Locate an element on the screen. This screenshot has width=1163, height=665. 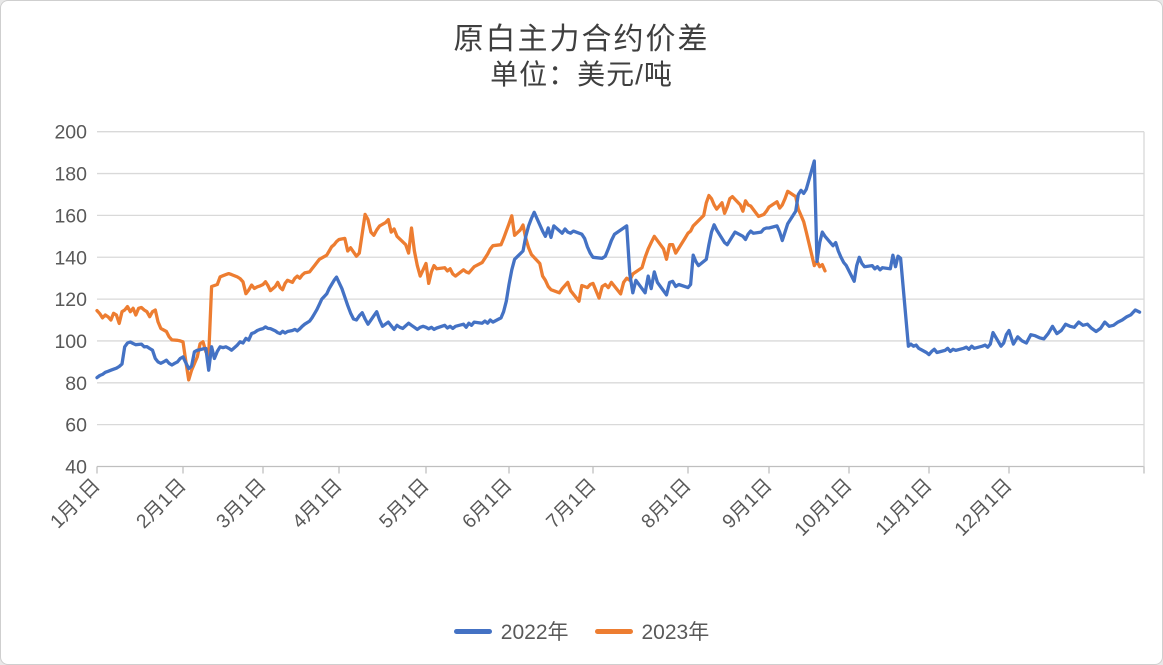
legend-label-2023: 2023年 is located at coordinates (675, 632).